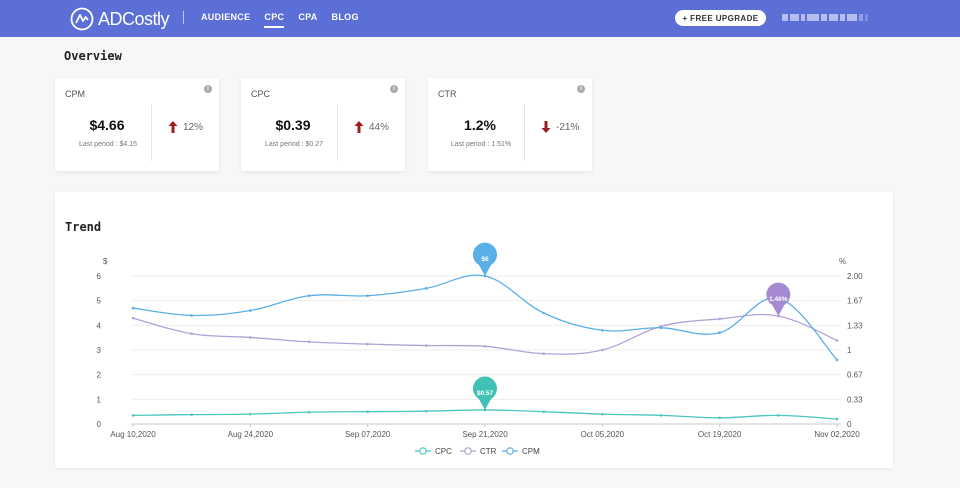 The width and height of the screenshot is (960, 488). What do you see at coordinates (825, 17) in the screenshot?
I see `user-account-menu` at bounding box center [825, 17].